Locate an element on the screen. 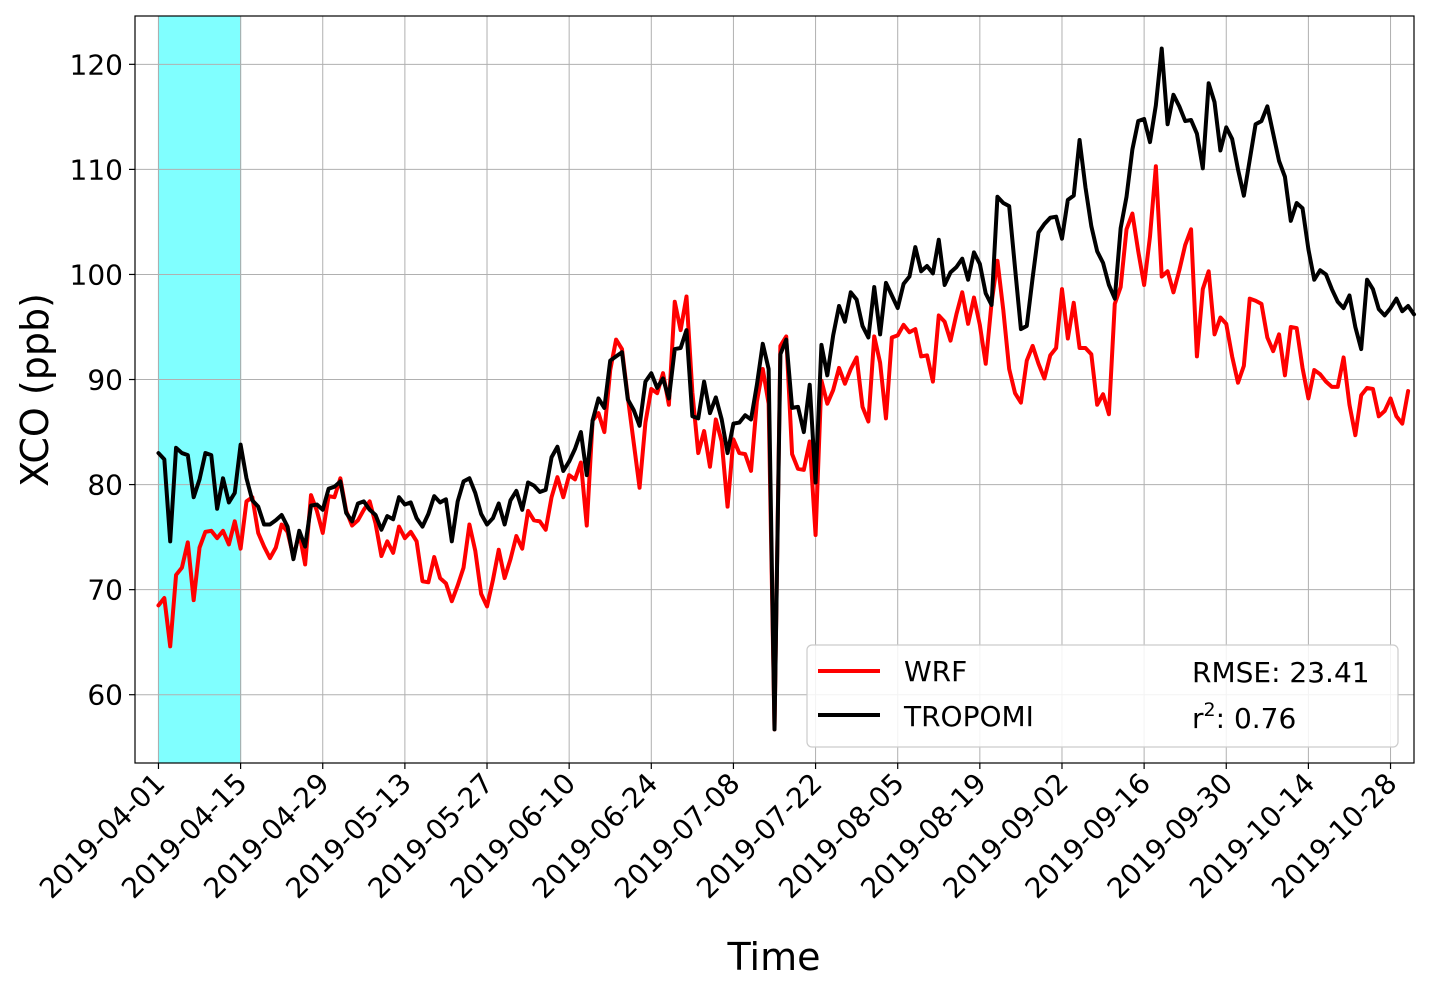 This screenshot has width=1430, height=985. highlight-layer is located at coordinates (199, 389).